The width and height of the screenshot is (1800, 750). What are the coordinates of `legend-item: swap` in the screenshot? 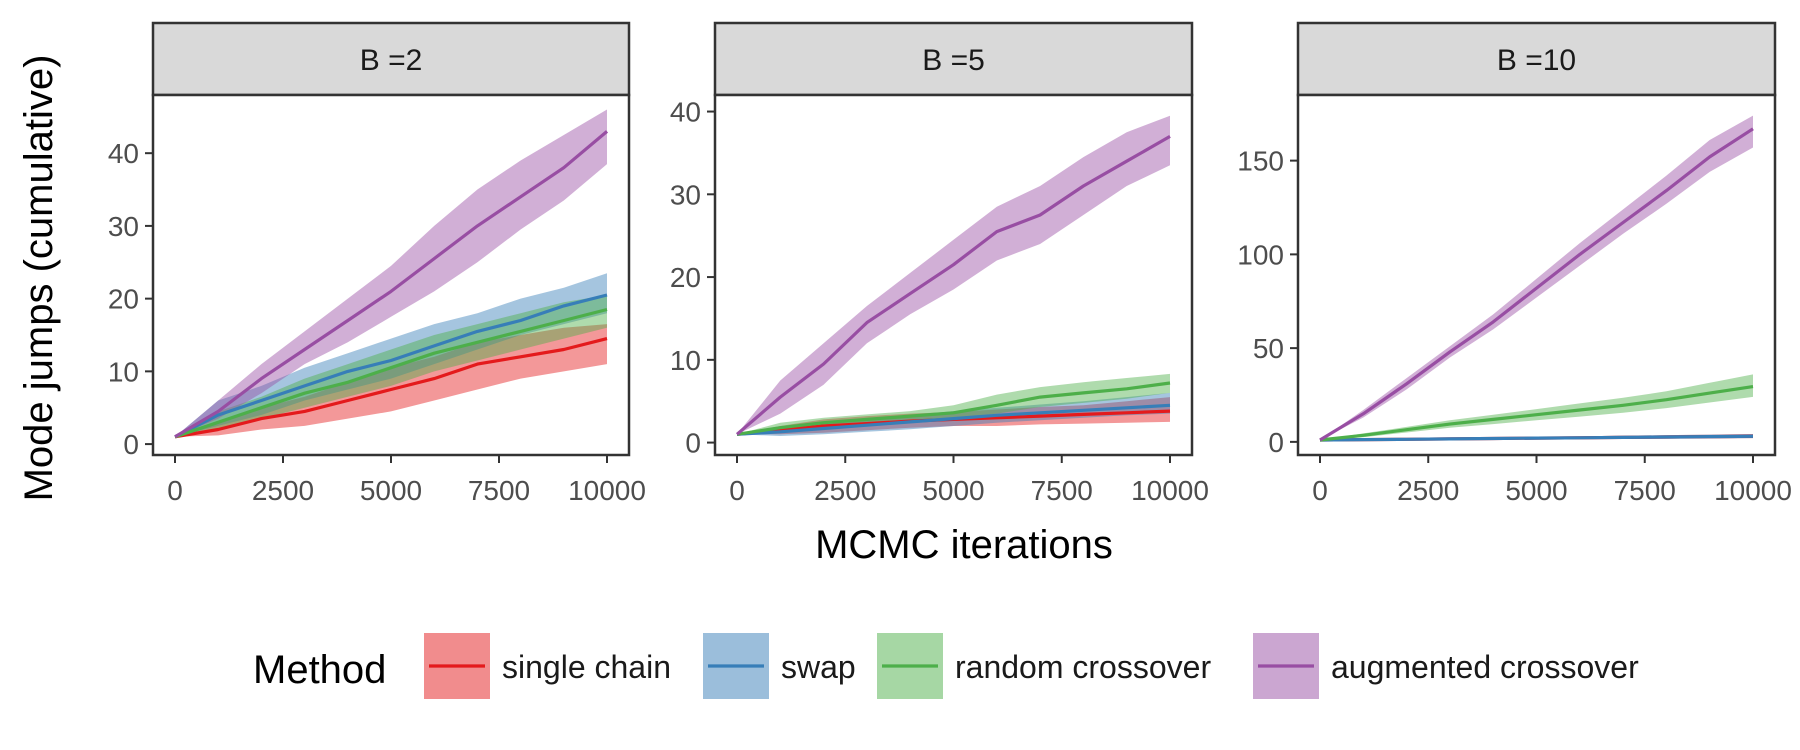 It's located at (779, 666).